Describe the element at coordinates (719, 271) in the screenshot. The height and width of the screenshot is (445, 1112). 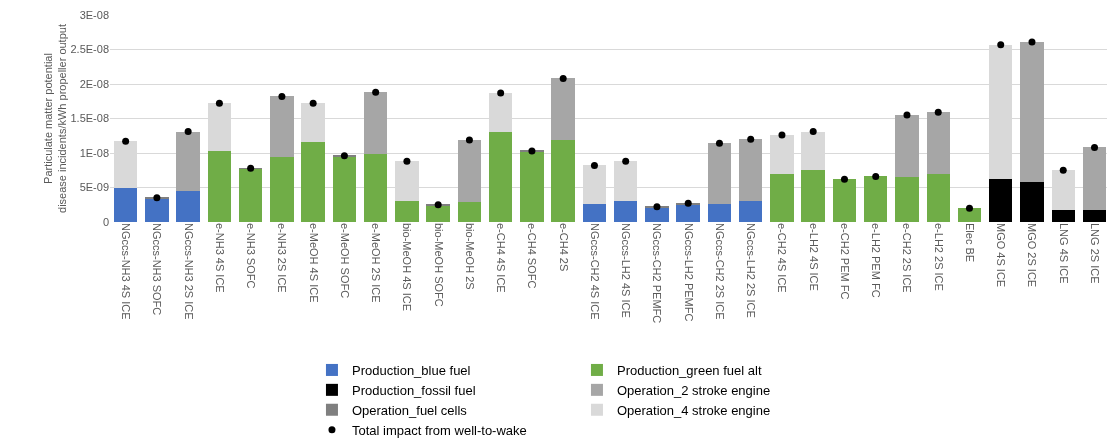
I see `x-tick-label: NGccs-CH2 2S ICE` at that location.